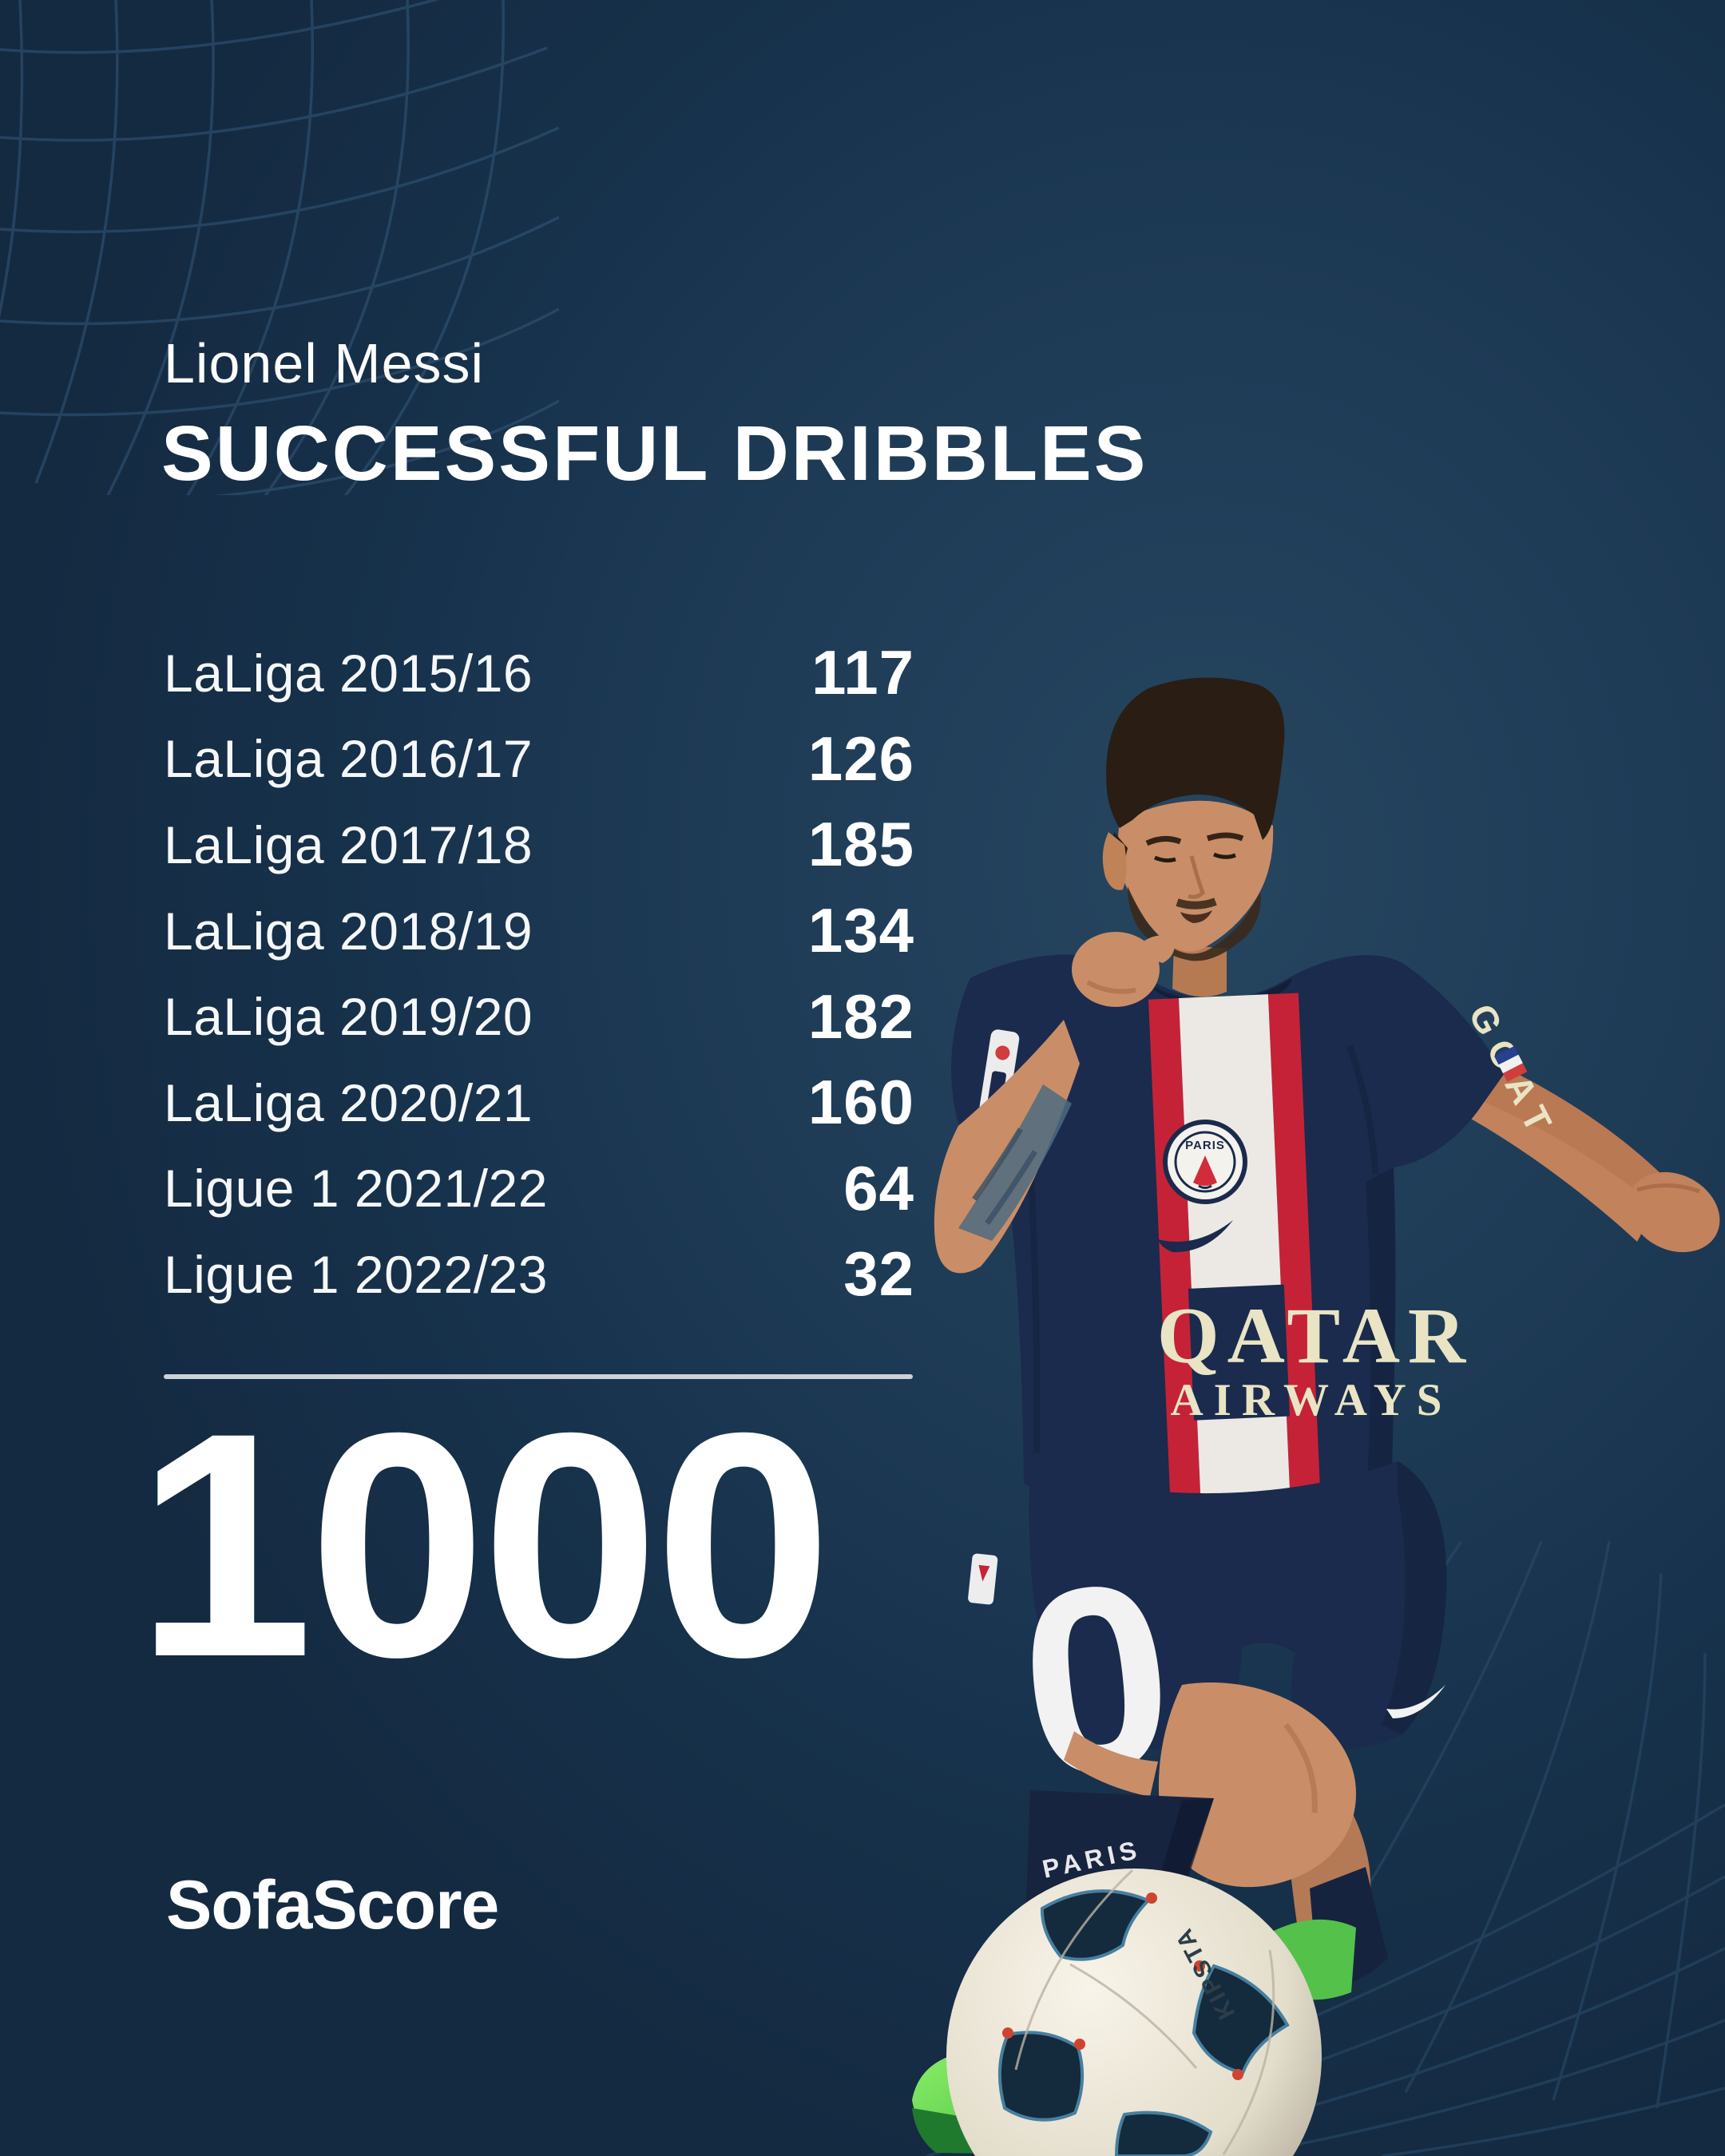  Describe the element at coordinates (539, 845) in the screenshot. I see `table-row: LaLiga 2017/18 185` at that location.